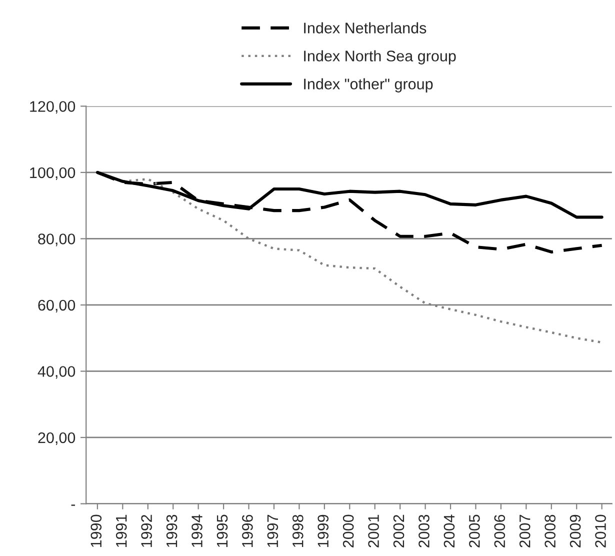 This screenshot has height=556, width=615. Describe the element at coordinates (449, 531) in the screenshot. I see `x-tick-label: 2004` at that location.